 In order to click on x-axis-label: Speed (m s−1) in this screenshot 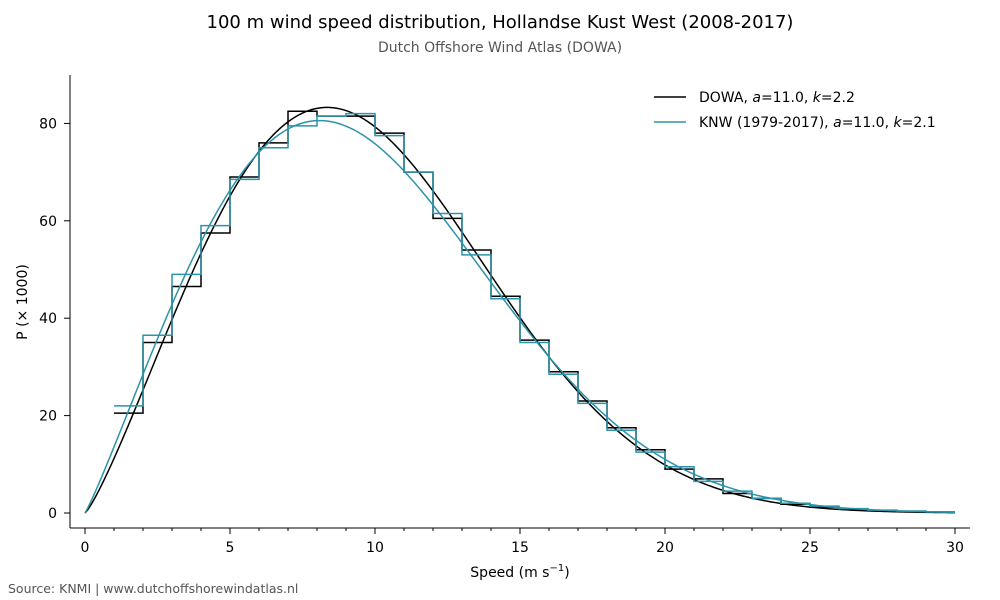, I will do `click(519, 572)`.